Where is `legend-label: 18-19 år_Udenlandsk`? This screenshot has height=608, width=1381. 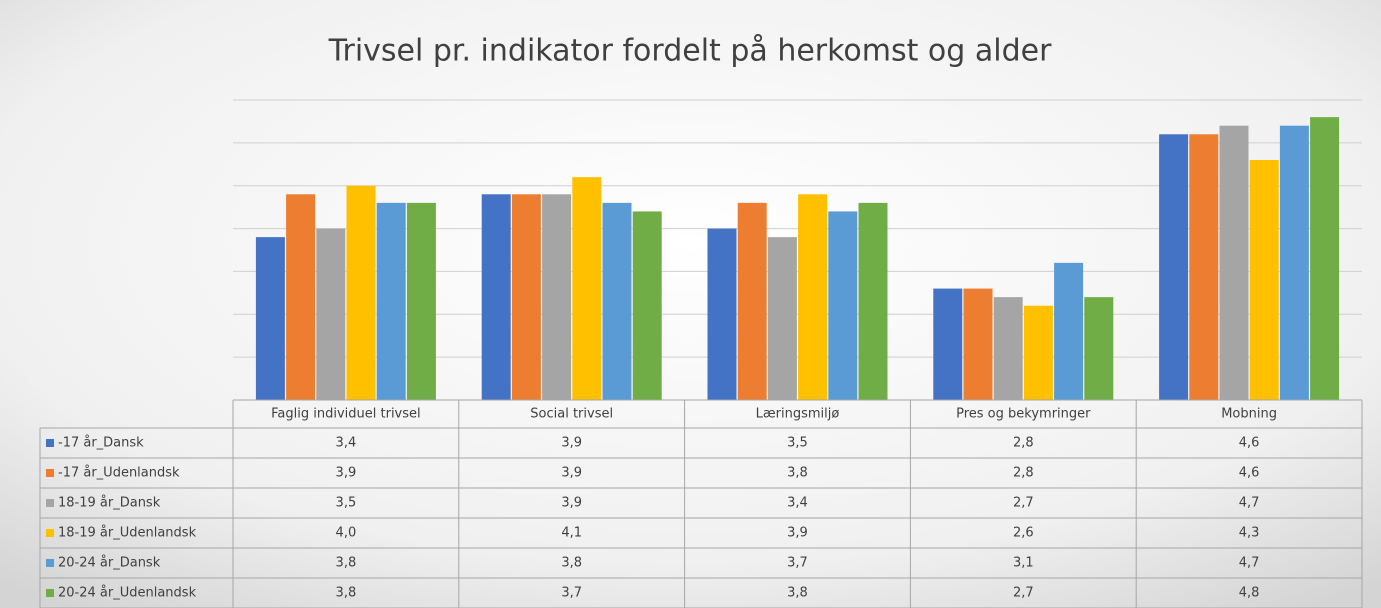
legend-label: 18-19 år_Udenlandsk is located at coordinates (127, 533).